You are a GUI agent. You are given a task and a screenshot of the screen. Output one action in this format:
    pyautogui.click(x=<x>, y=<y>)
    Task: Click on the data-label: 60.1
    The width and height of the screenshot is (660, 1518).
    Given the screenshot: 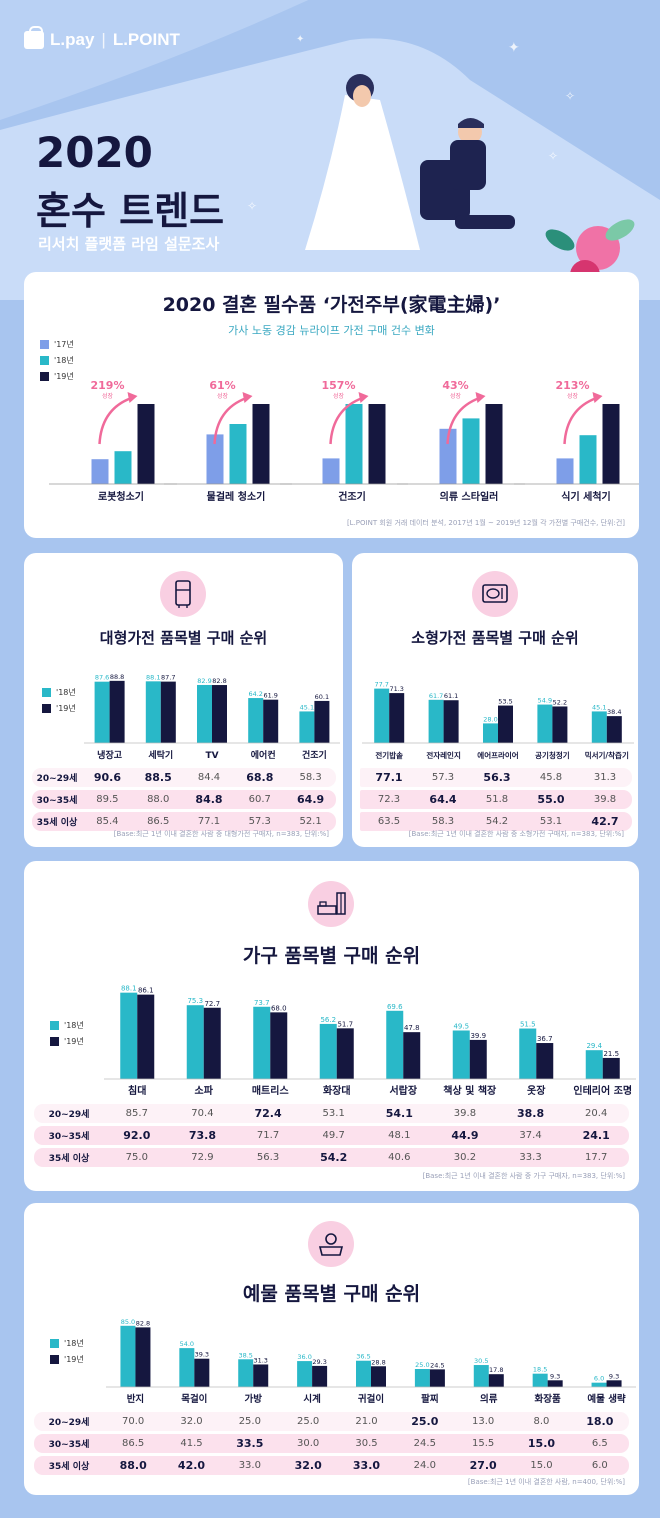 What is the action you would take?
    pyautogui.click(x=322, y=697)
    